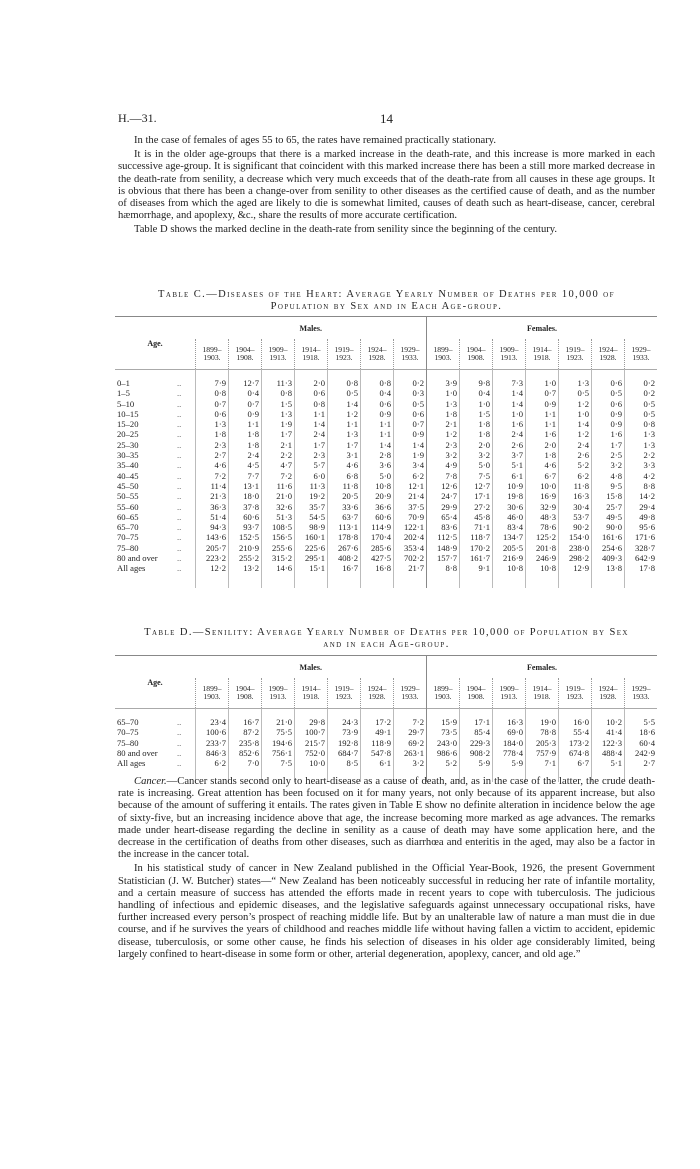 The image size is (700, 1169). Describe the element at coordinates (278, 558) in the screenshot. I see `males-rate-cell: 315·2` at that location.